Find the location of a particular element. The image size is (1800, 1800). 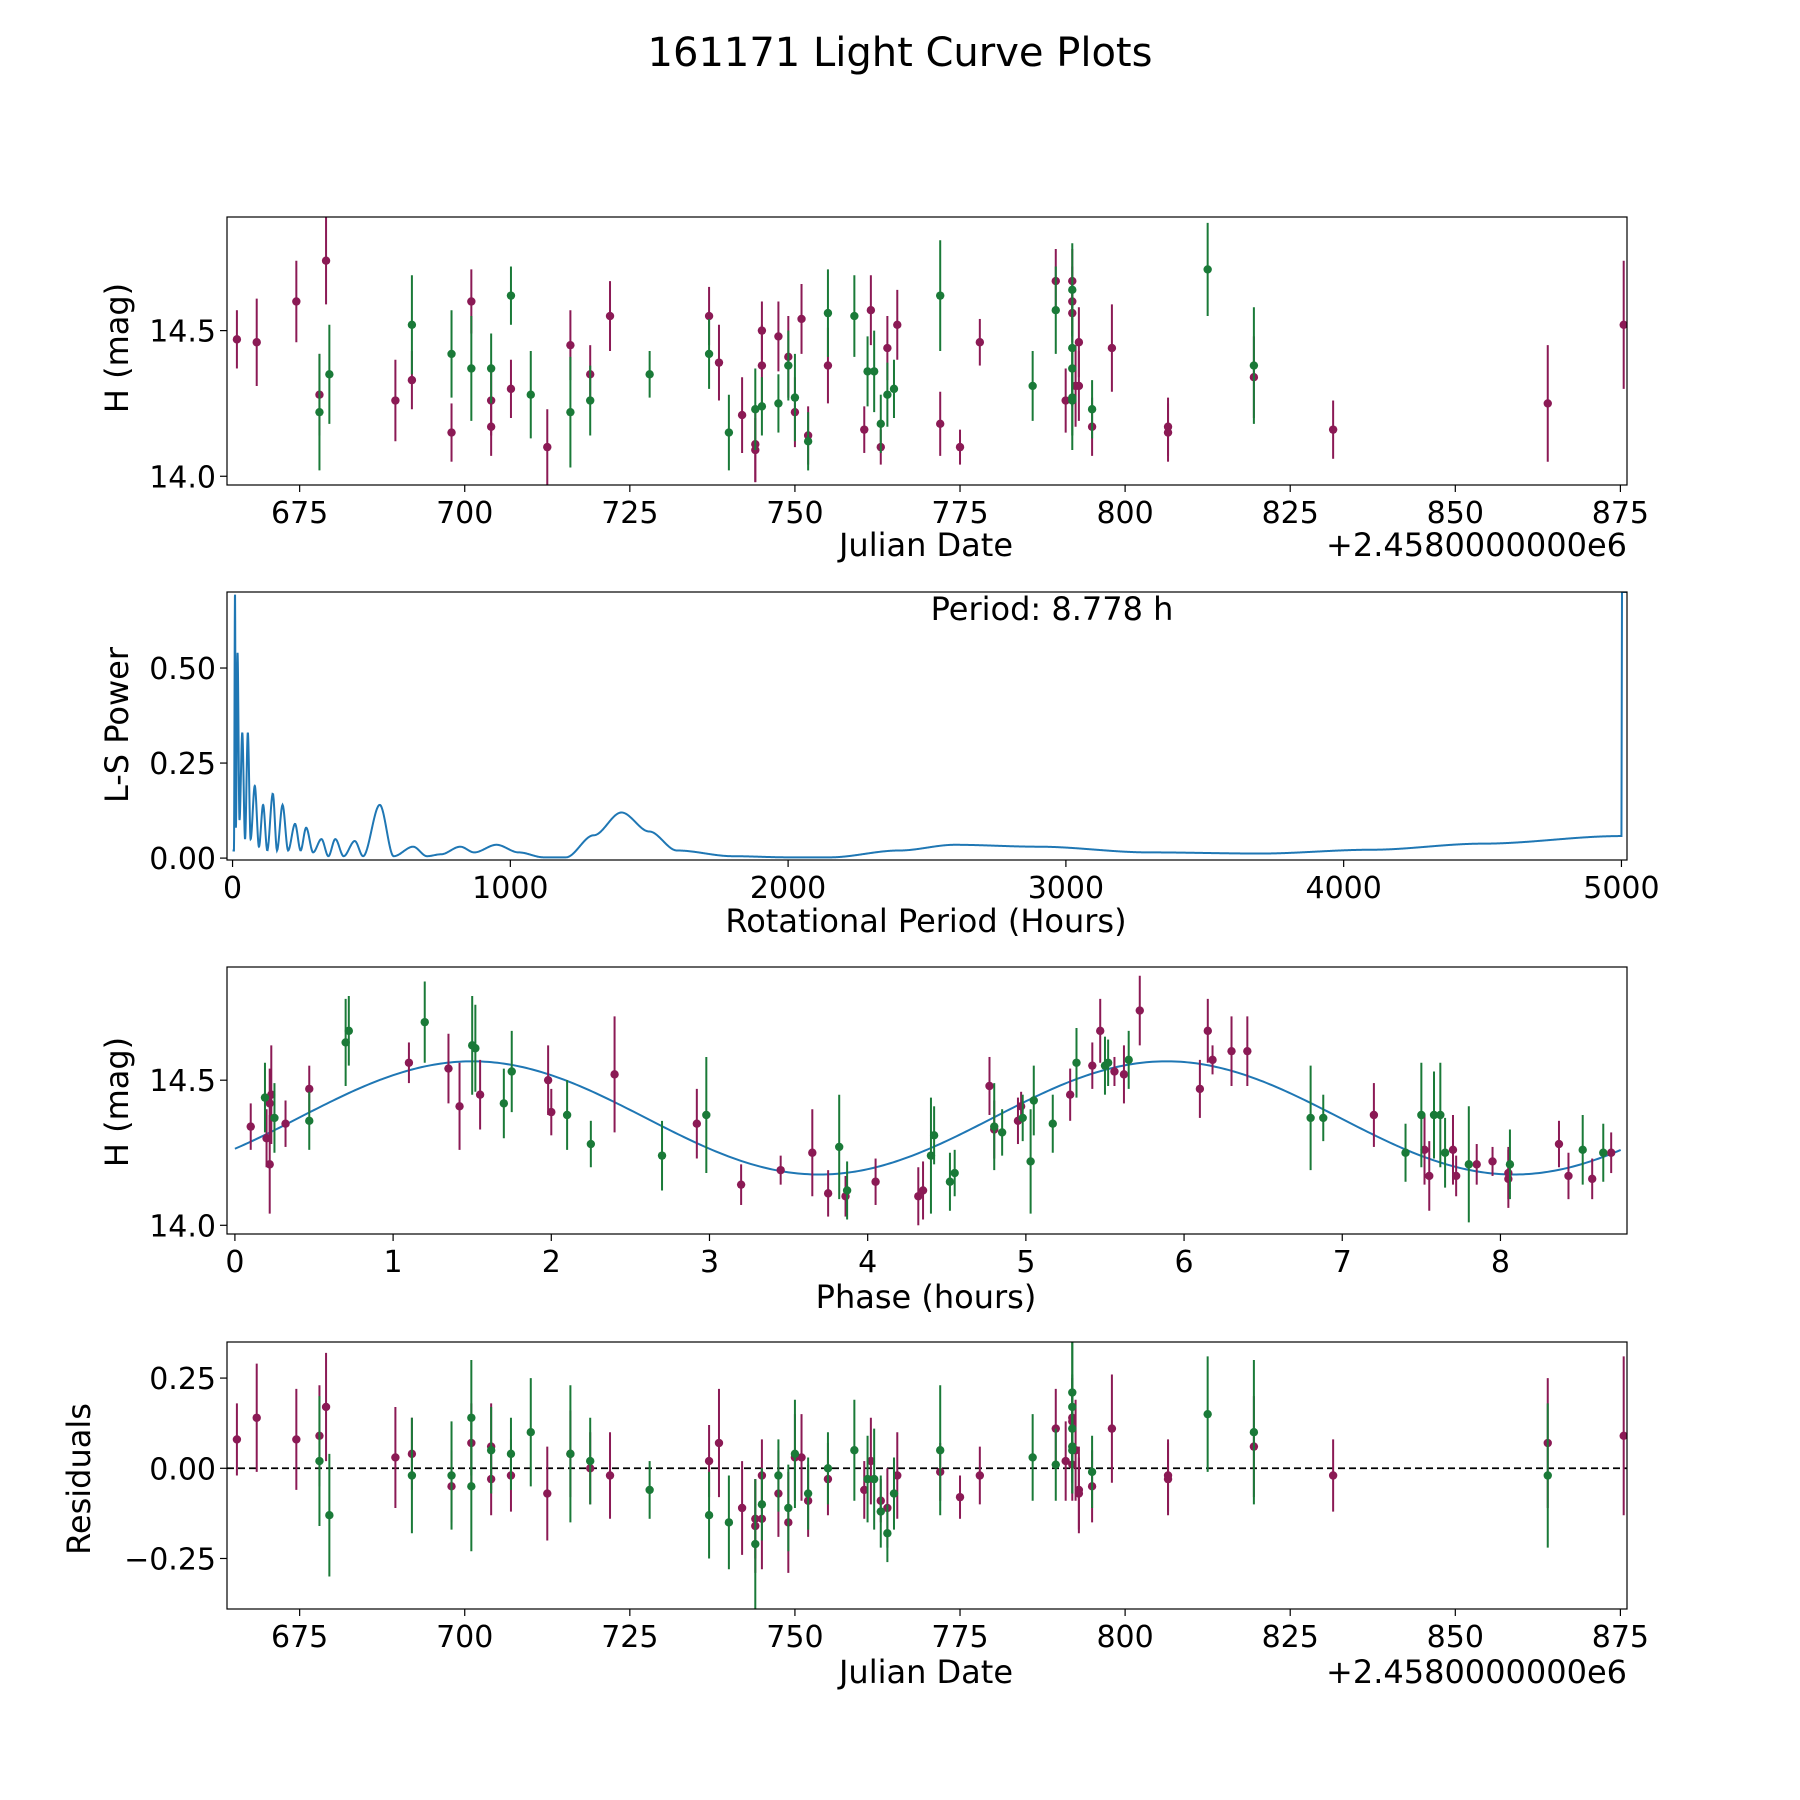

residuals-xtick-label: 750 is located at coordinates (794, 1637).